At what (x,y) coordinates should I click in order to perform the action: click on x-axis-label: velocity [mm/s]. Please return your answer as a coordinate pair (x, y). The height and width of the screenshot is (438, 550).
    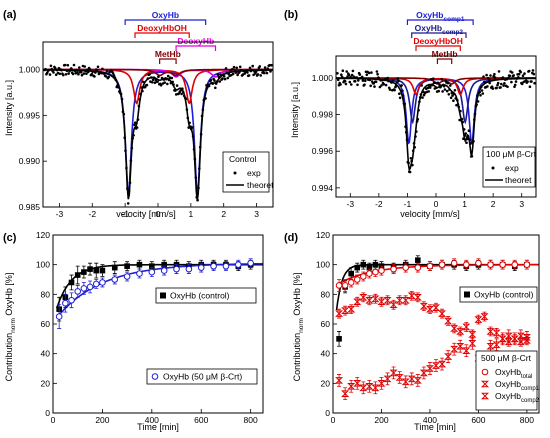
    Looking at the image, I should click on (430, 214).